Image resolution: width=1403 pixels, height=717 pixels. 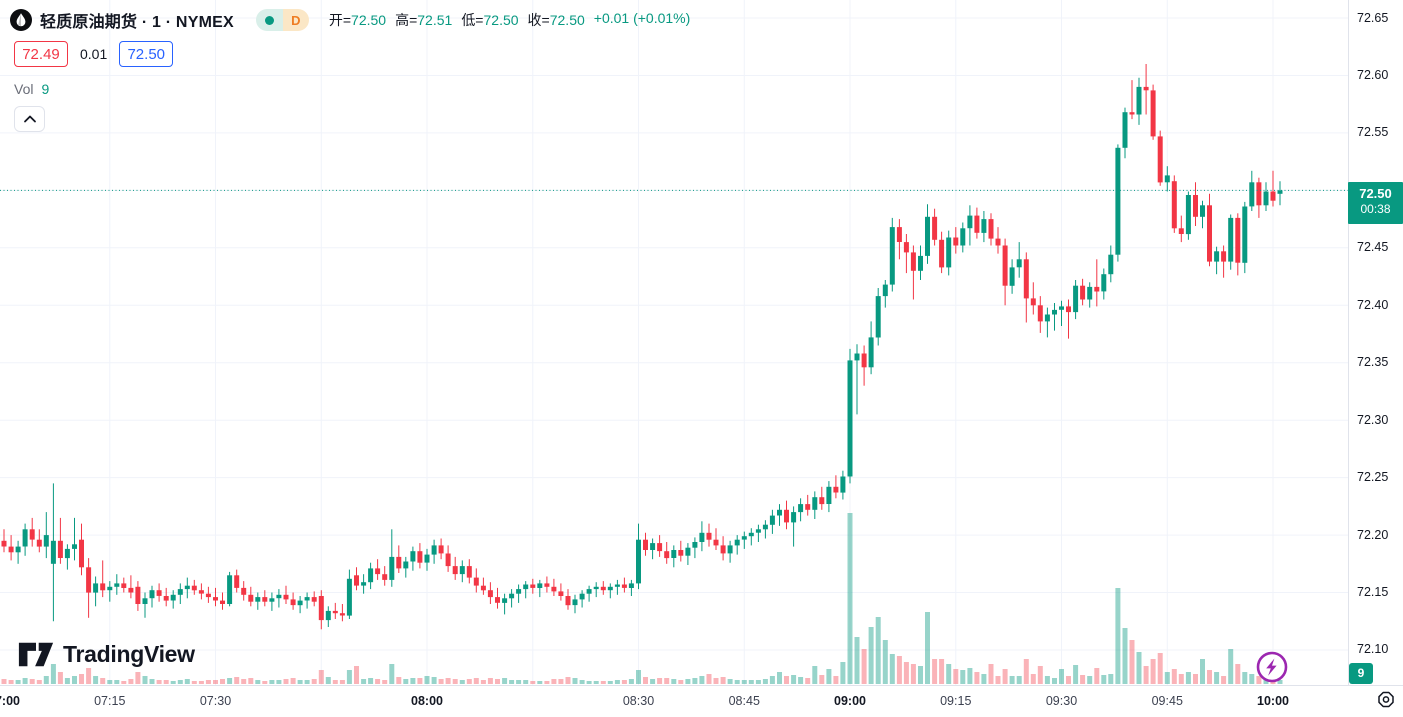 I want to click on chevron-up-icon, so click(x=29, y=119).